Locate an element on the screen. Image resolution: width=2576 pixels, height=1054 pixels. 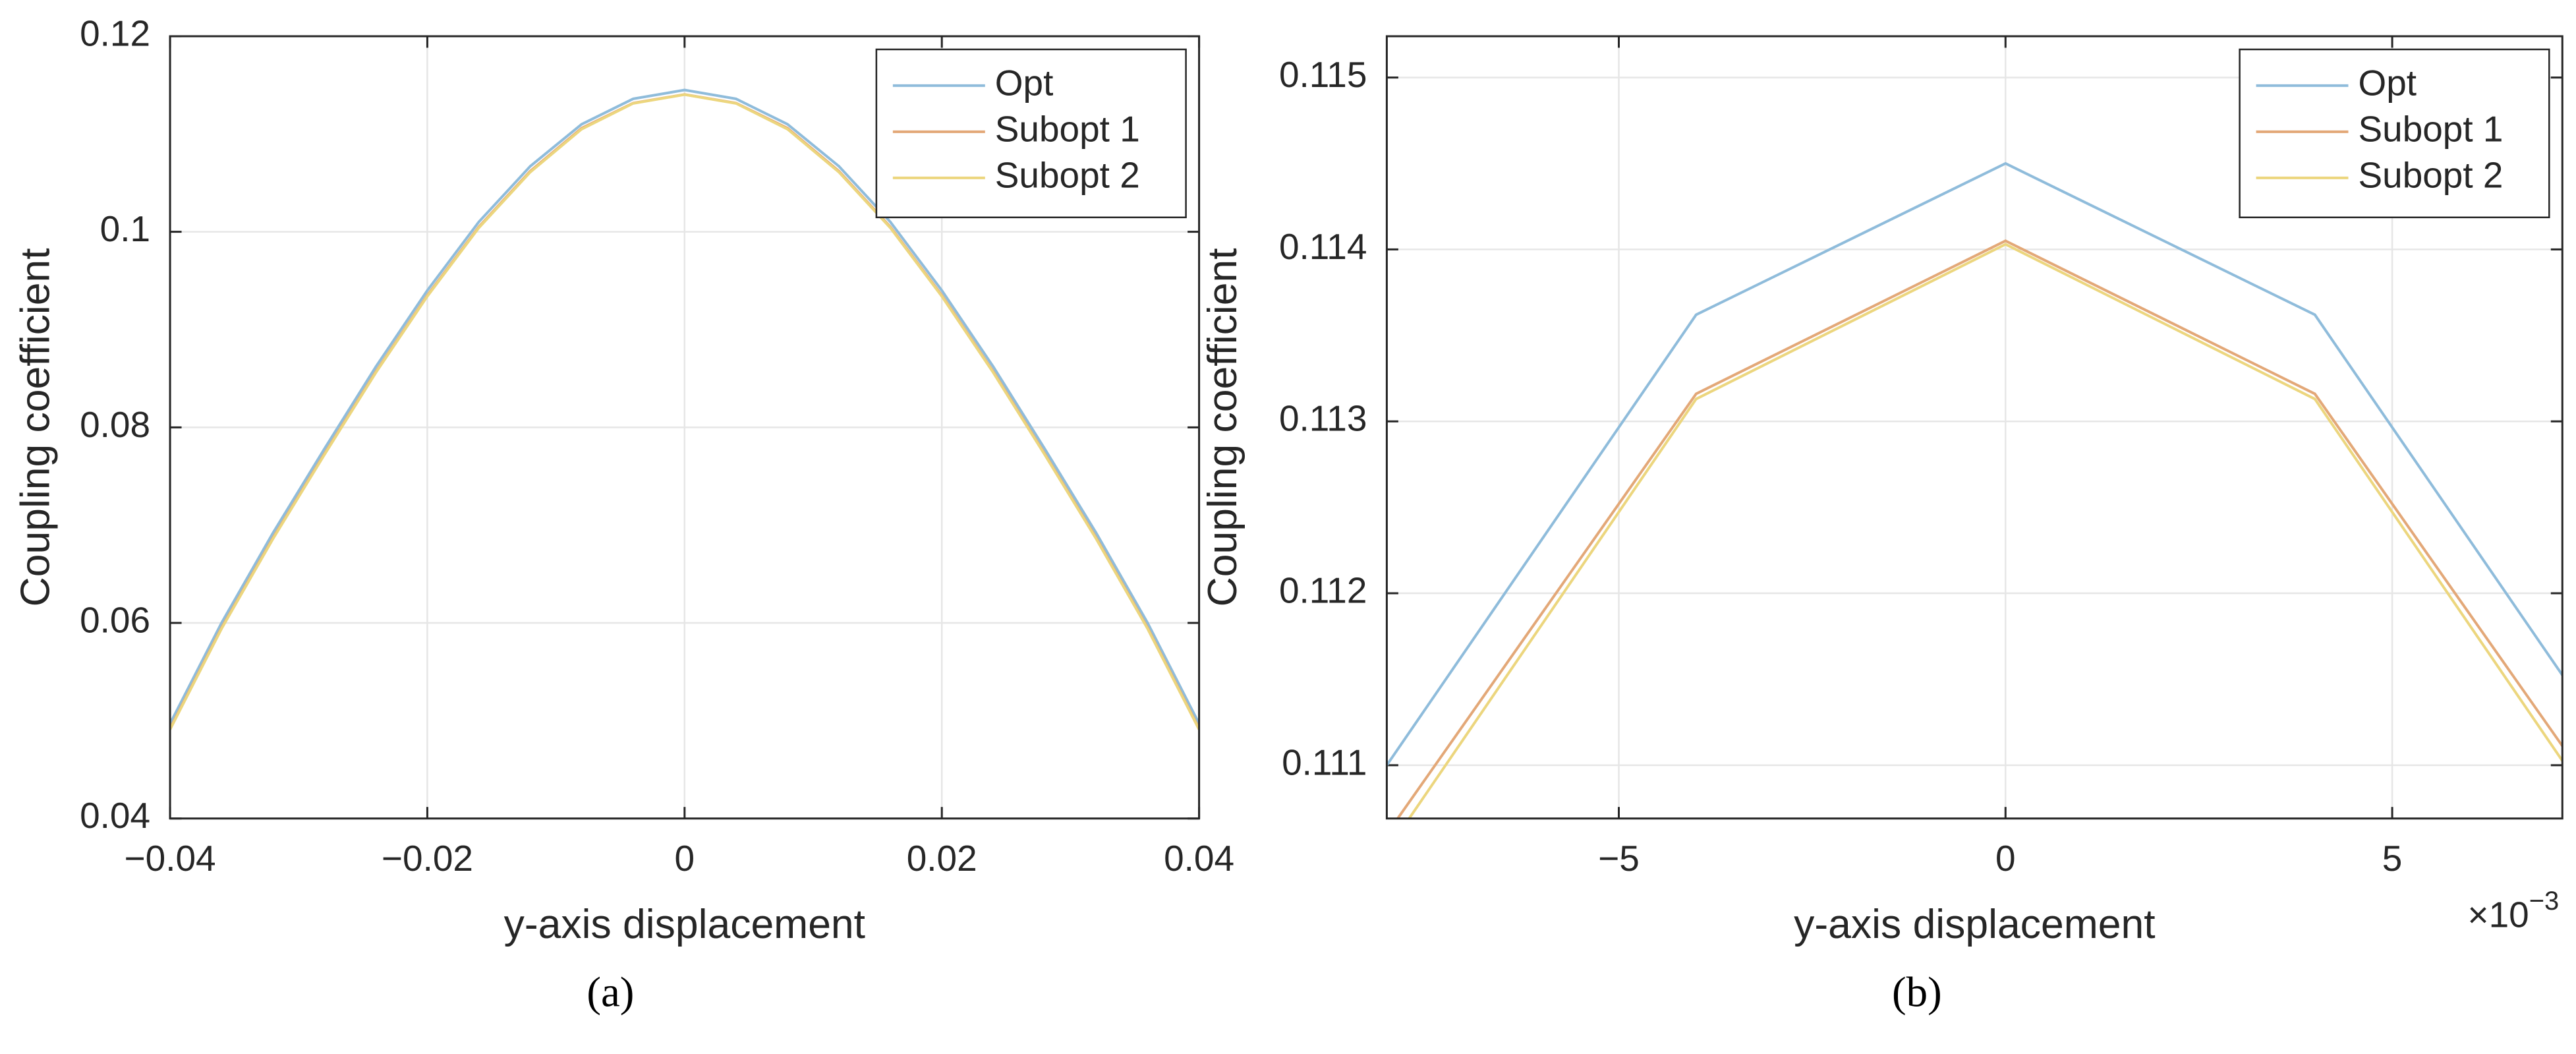
x-tick-label: −5 is located at coordinates (1619, 858).